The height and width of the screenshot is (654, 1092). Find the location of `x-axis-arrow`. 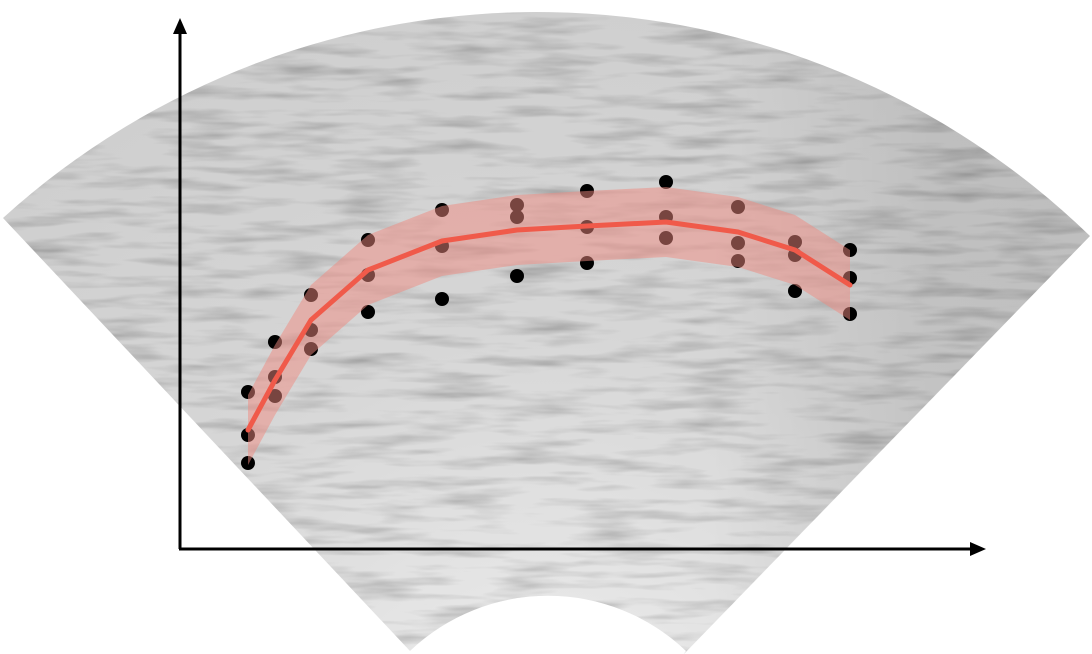

x-axis-arrow is located at coordinates (978, 549).